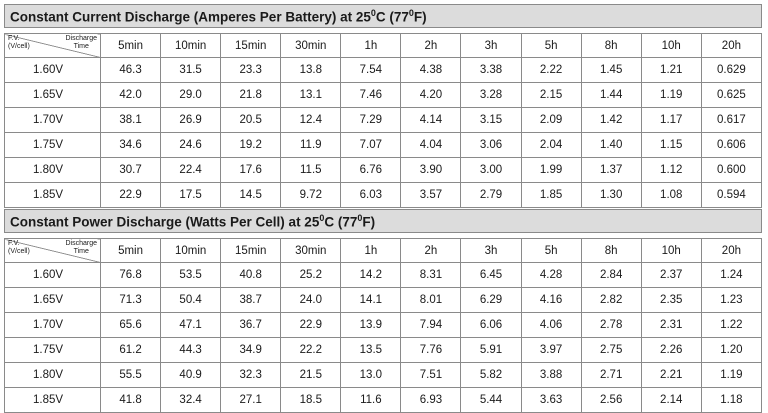 The width and height of the screenshot is (768, 413). I want to click on column-header: 8h, so click(611, 45).